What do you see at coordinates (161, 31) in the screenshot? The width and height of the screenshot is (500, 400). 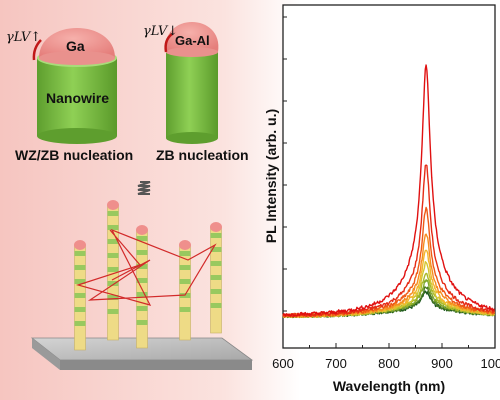 I see `gamma-lv-down-label: γLV↓` at bounding box center [161, 31].